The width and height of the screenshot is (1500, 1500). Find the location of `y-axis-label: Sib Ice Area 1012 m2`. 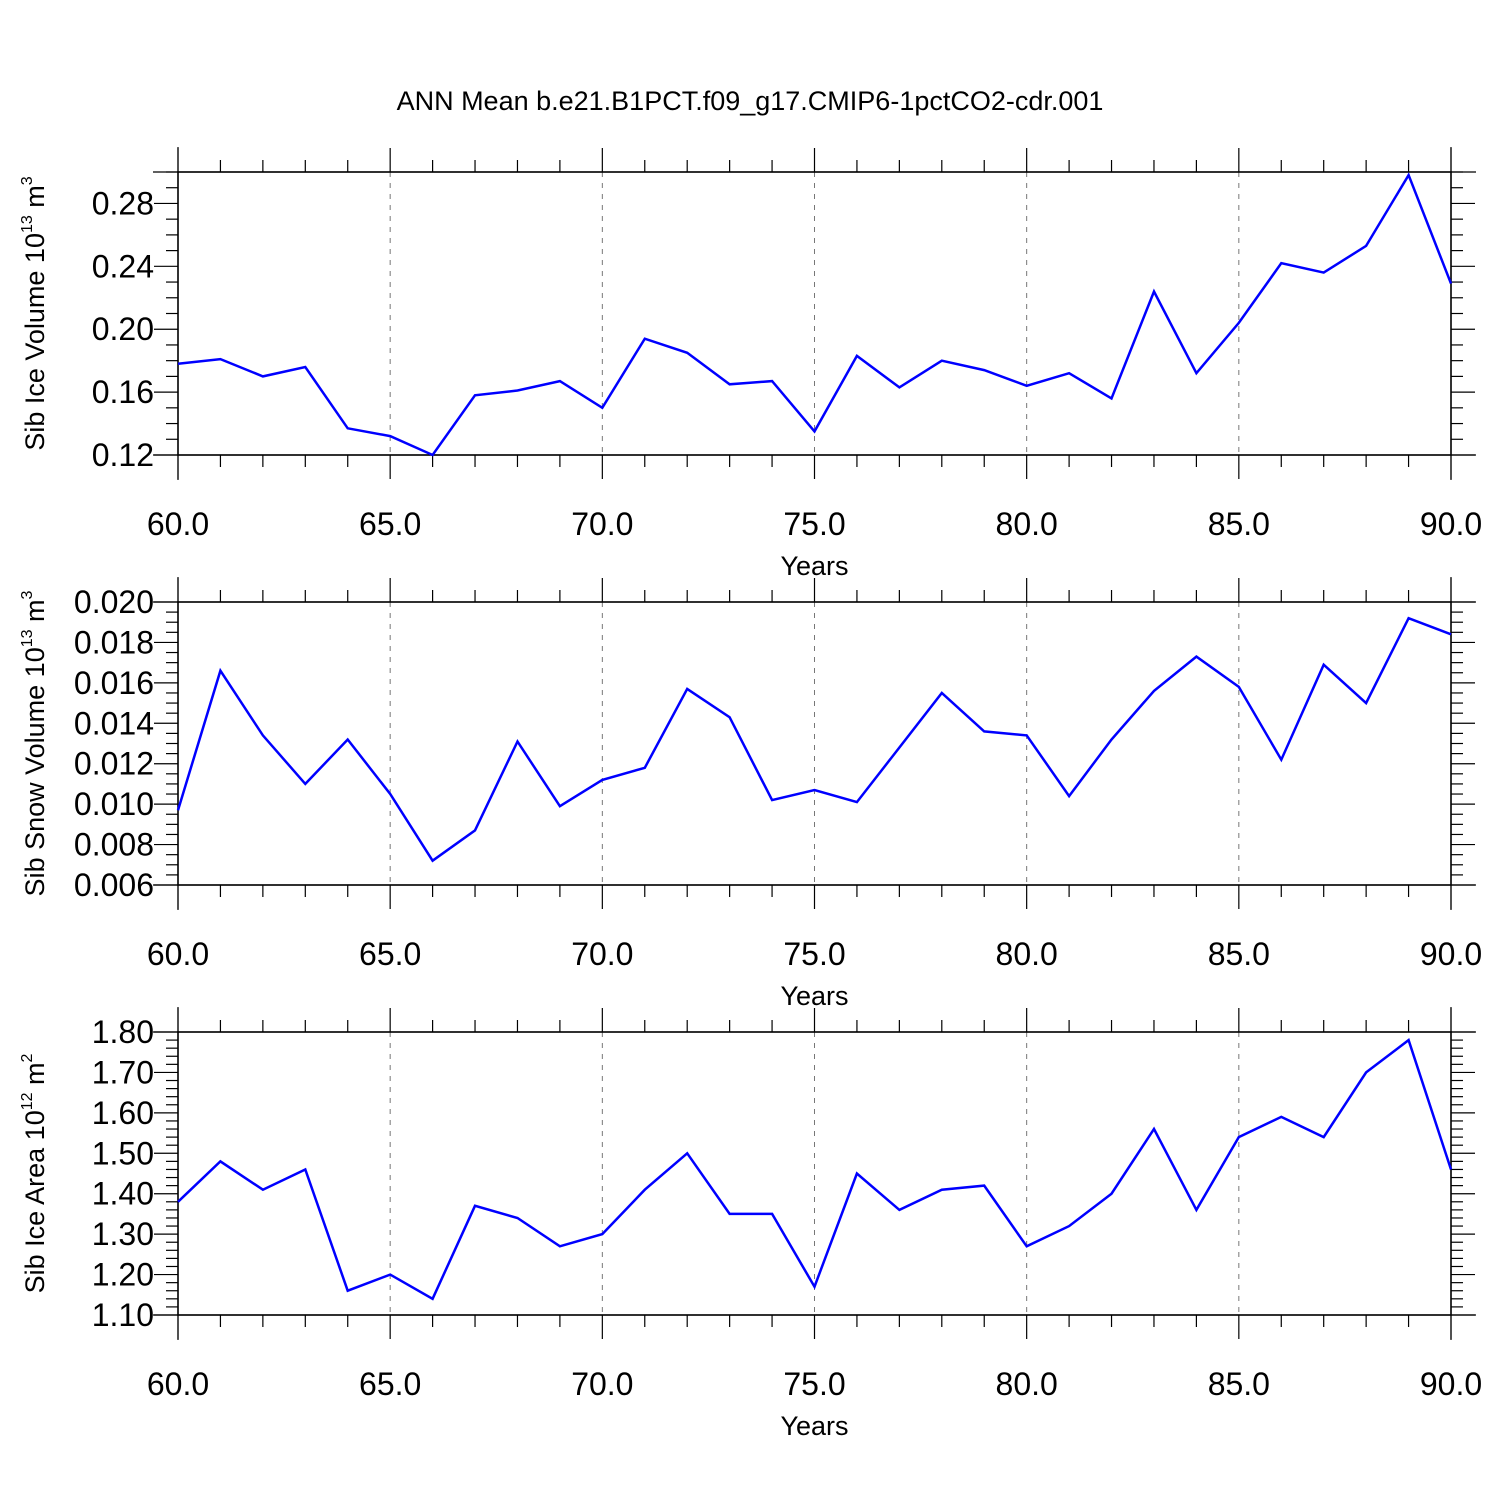

y-axis-label: Sib Ice Area 1012 m2 is located at coordinates (34, 1173).